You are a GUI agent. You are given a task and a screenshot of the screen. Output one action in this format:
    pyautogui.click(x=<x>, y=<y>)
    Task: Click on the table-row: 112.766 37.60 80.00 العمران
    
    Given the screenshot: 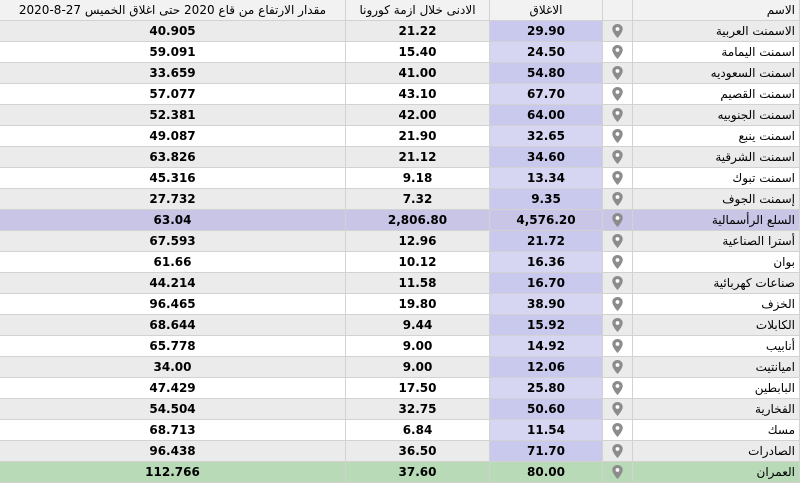 What is the action you would take?
    pyautogui.click(x=400, y=472)
    